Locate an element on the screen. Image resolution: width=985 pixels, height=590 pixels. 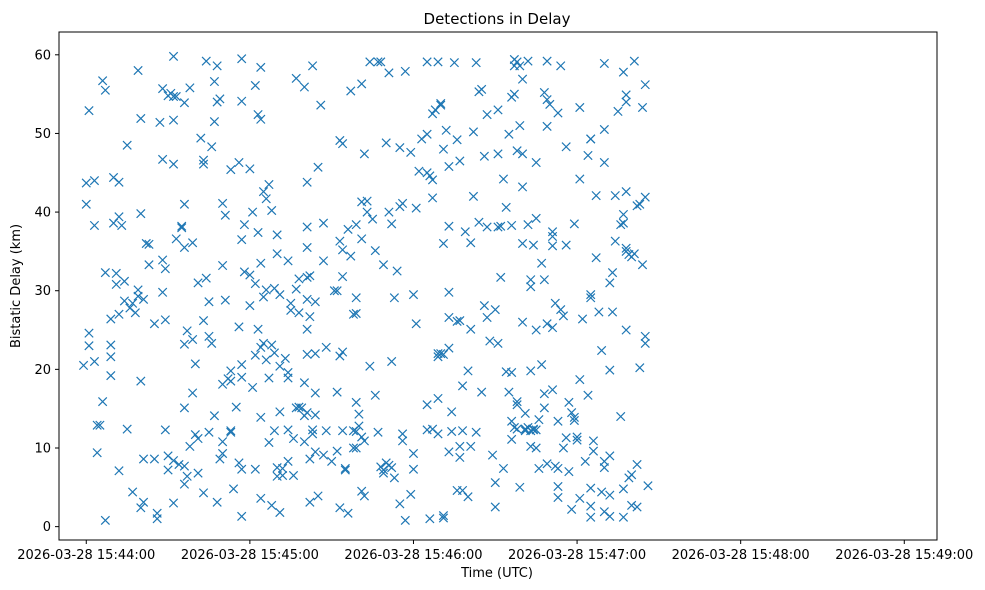
y-tick-label: 50 is located at coordinates (42, 134).